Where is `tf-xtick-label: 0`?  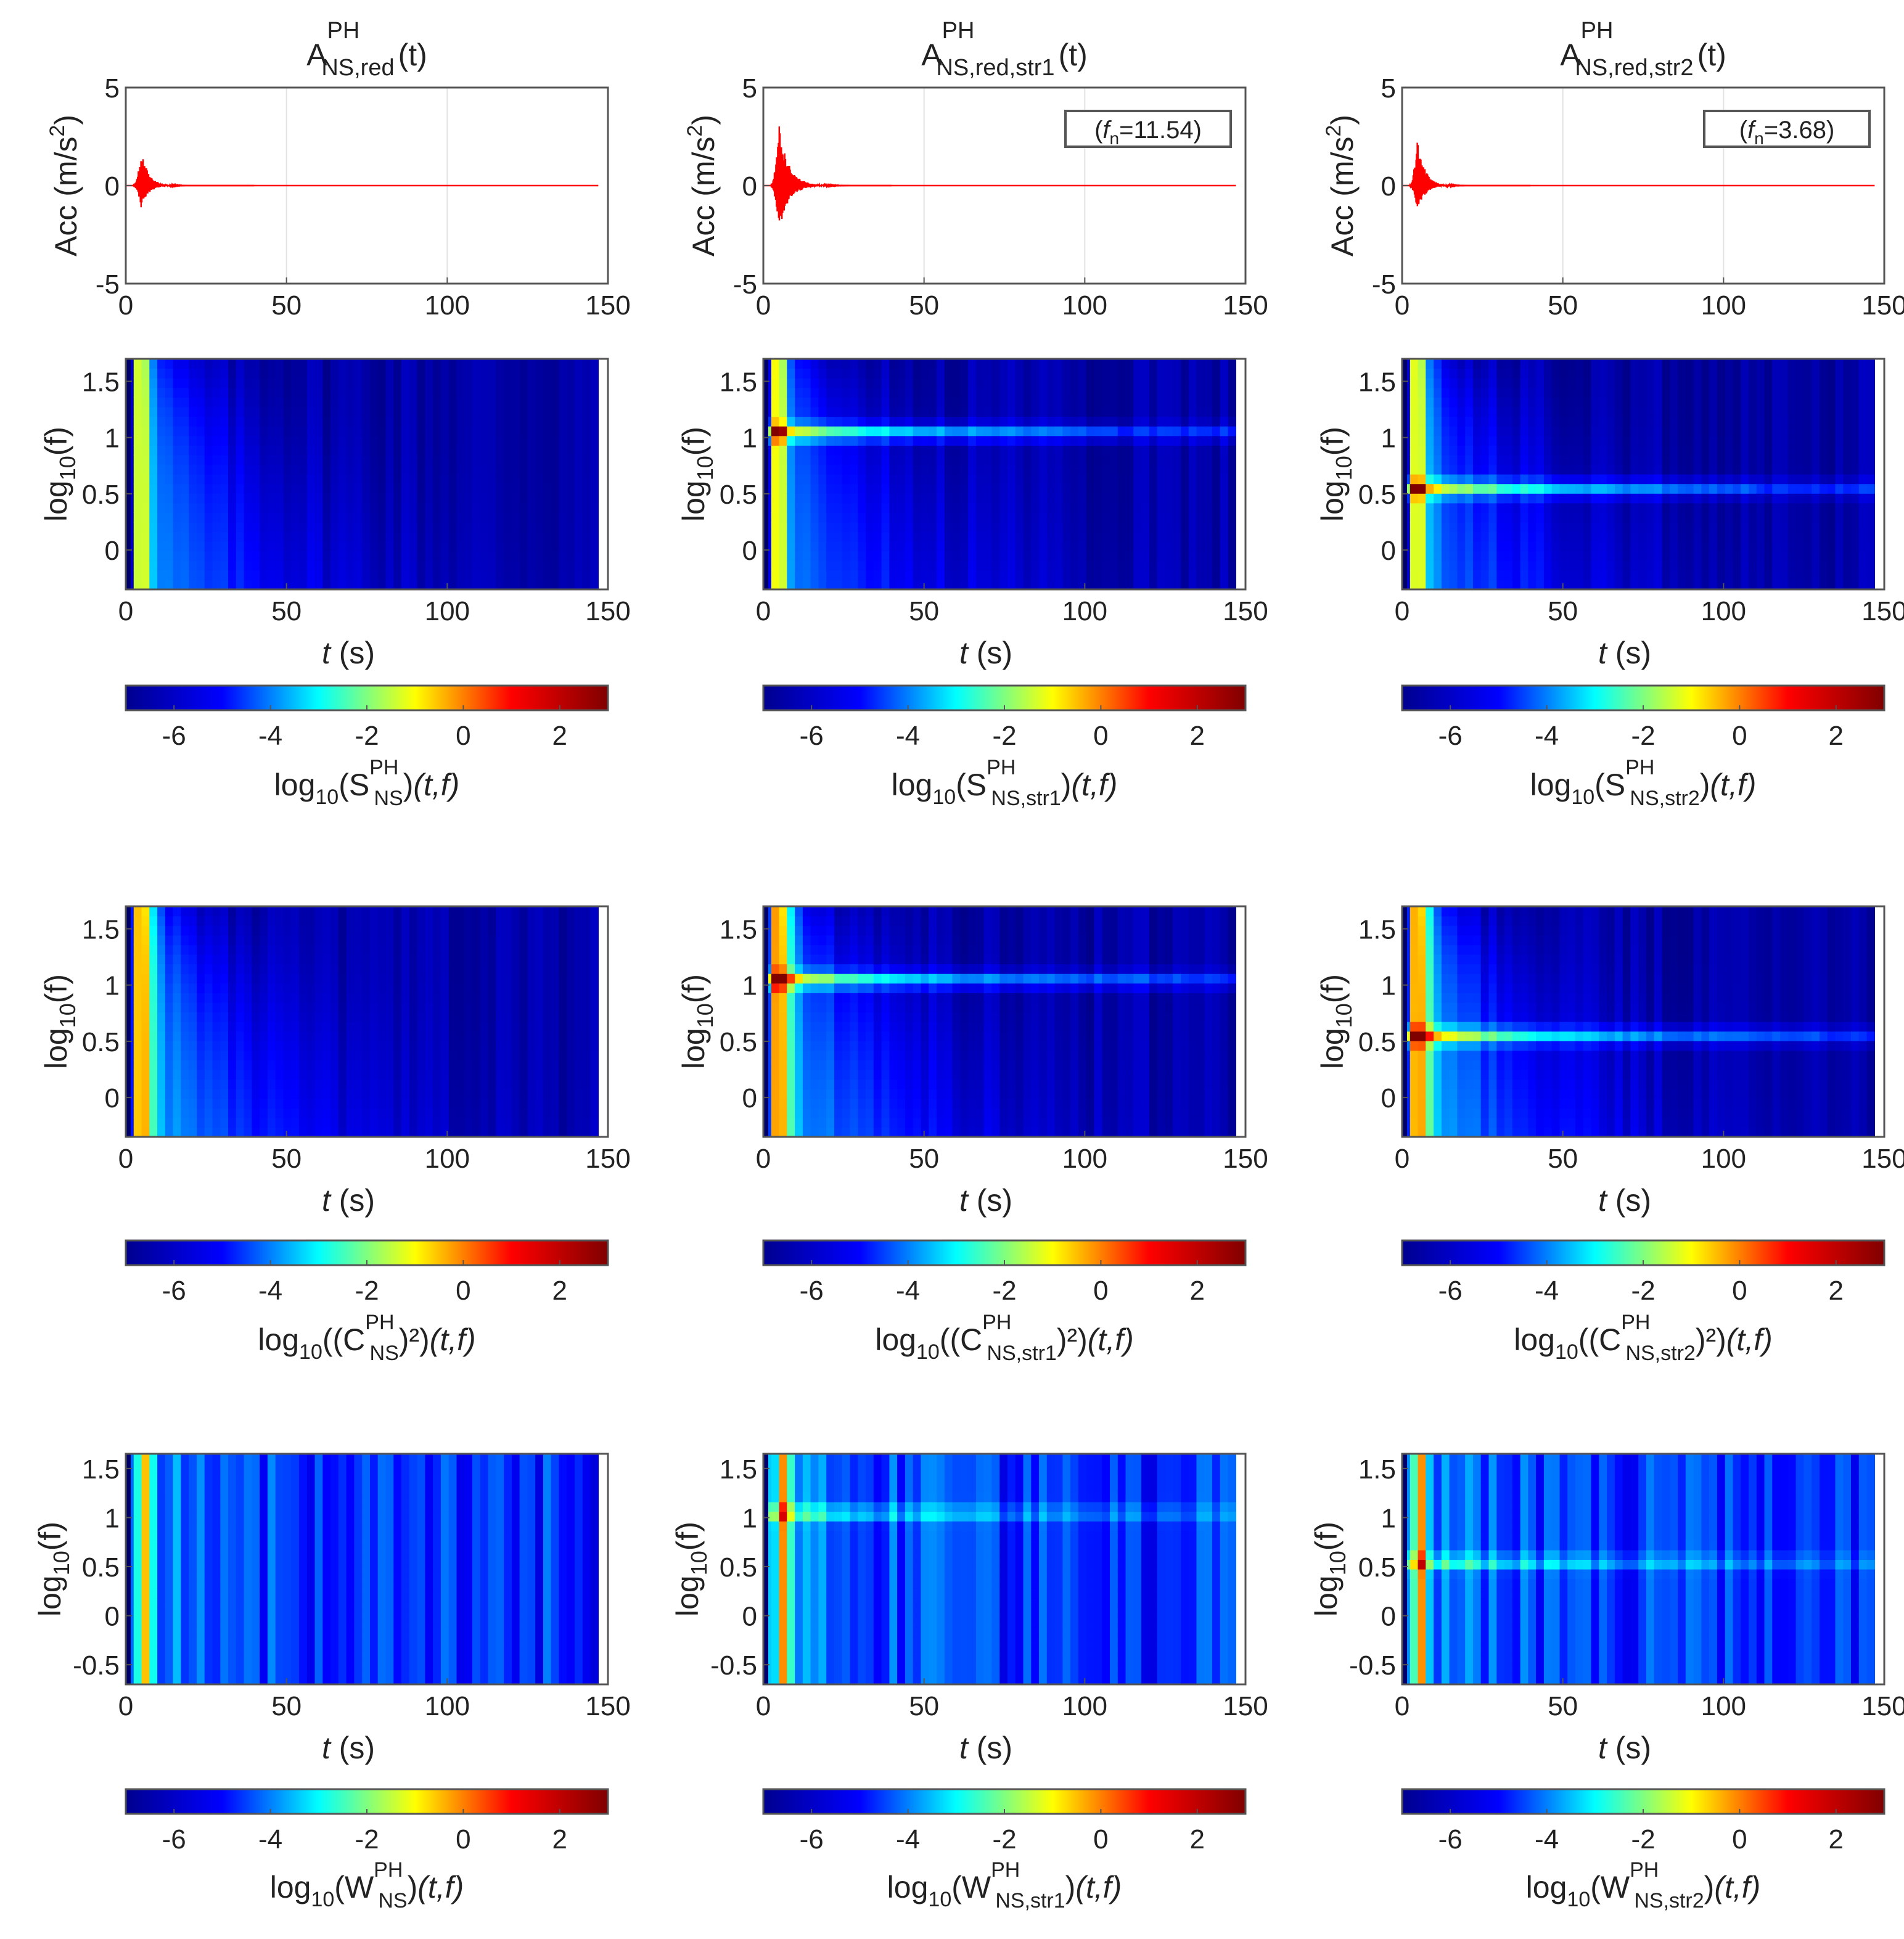
tf-xtick-label: 0 is located at coordinates (763, 611).